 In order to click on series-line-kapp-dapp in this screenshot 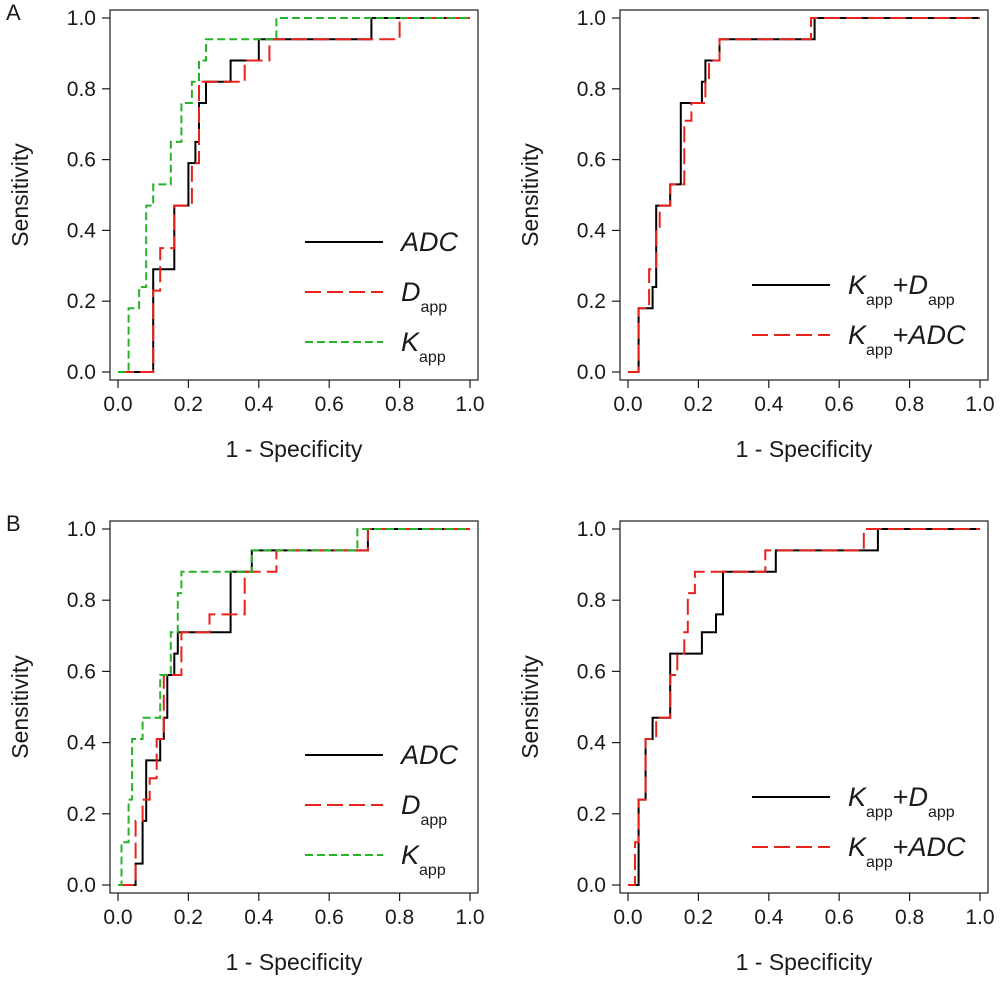, I will do `click(804, 195)`.